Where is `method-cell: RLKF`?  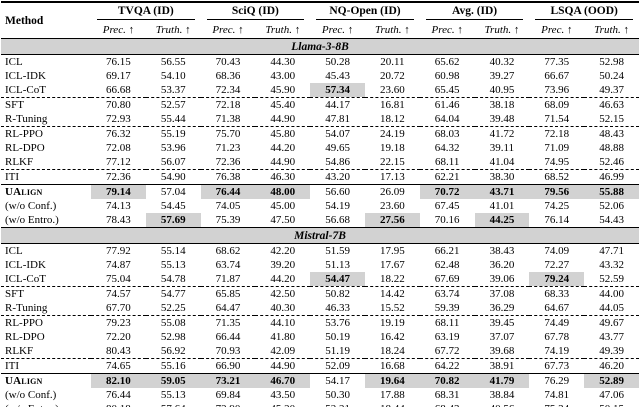 method-cell: RLKF is located at coordinates (46, 162).